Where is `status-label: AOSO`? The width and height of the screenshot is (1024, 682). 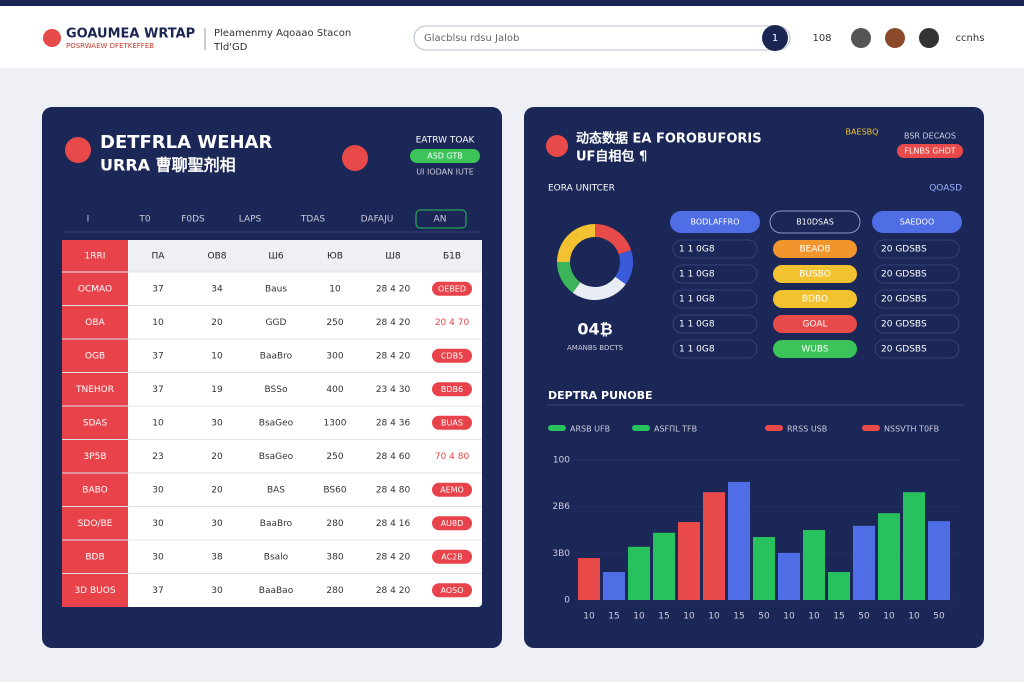 status-label: AOSO is located at coordinates (451, 590).